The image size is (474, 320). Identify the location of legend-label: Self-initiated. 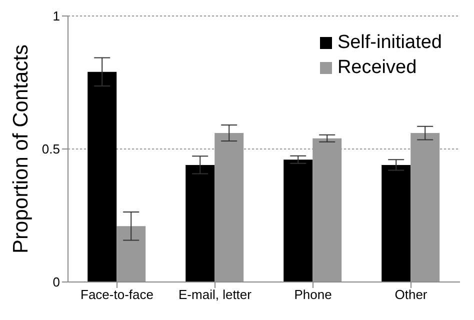
(389, 43).